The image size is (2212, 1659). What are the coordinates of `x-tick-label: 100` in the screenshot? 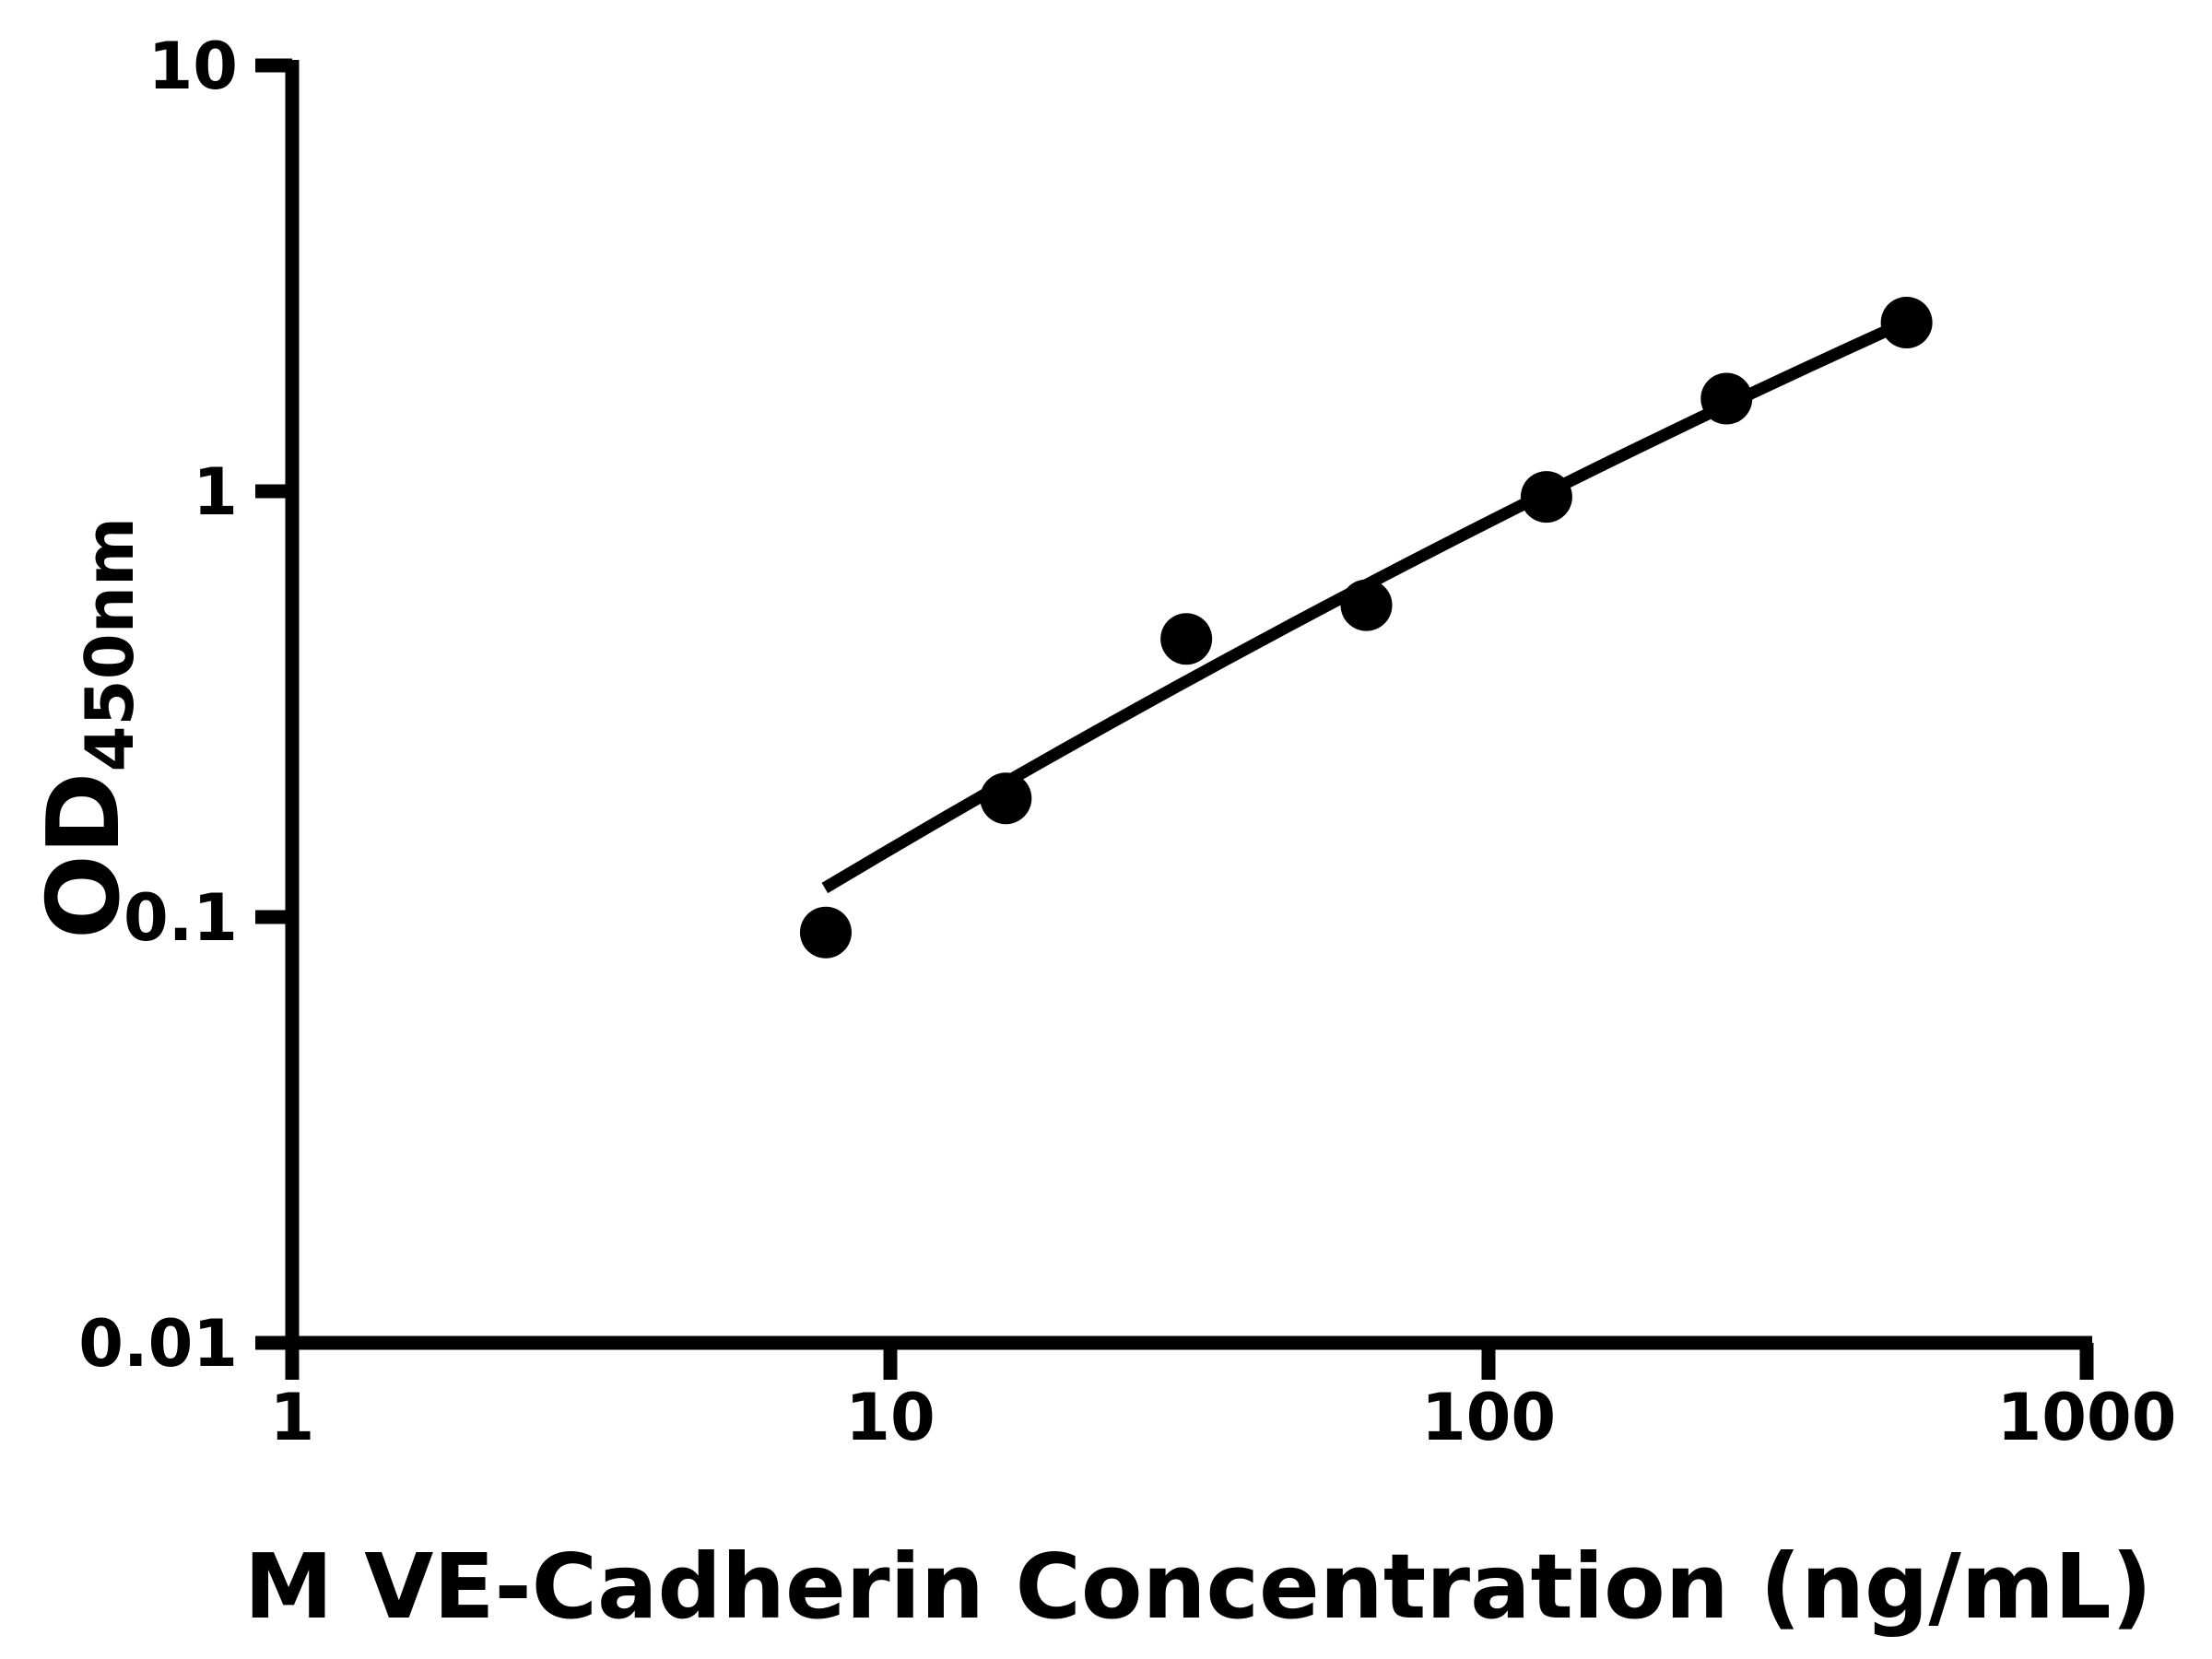 It's located at (1488, 1417).